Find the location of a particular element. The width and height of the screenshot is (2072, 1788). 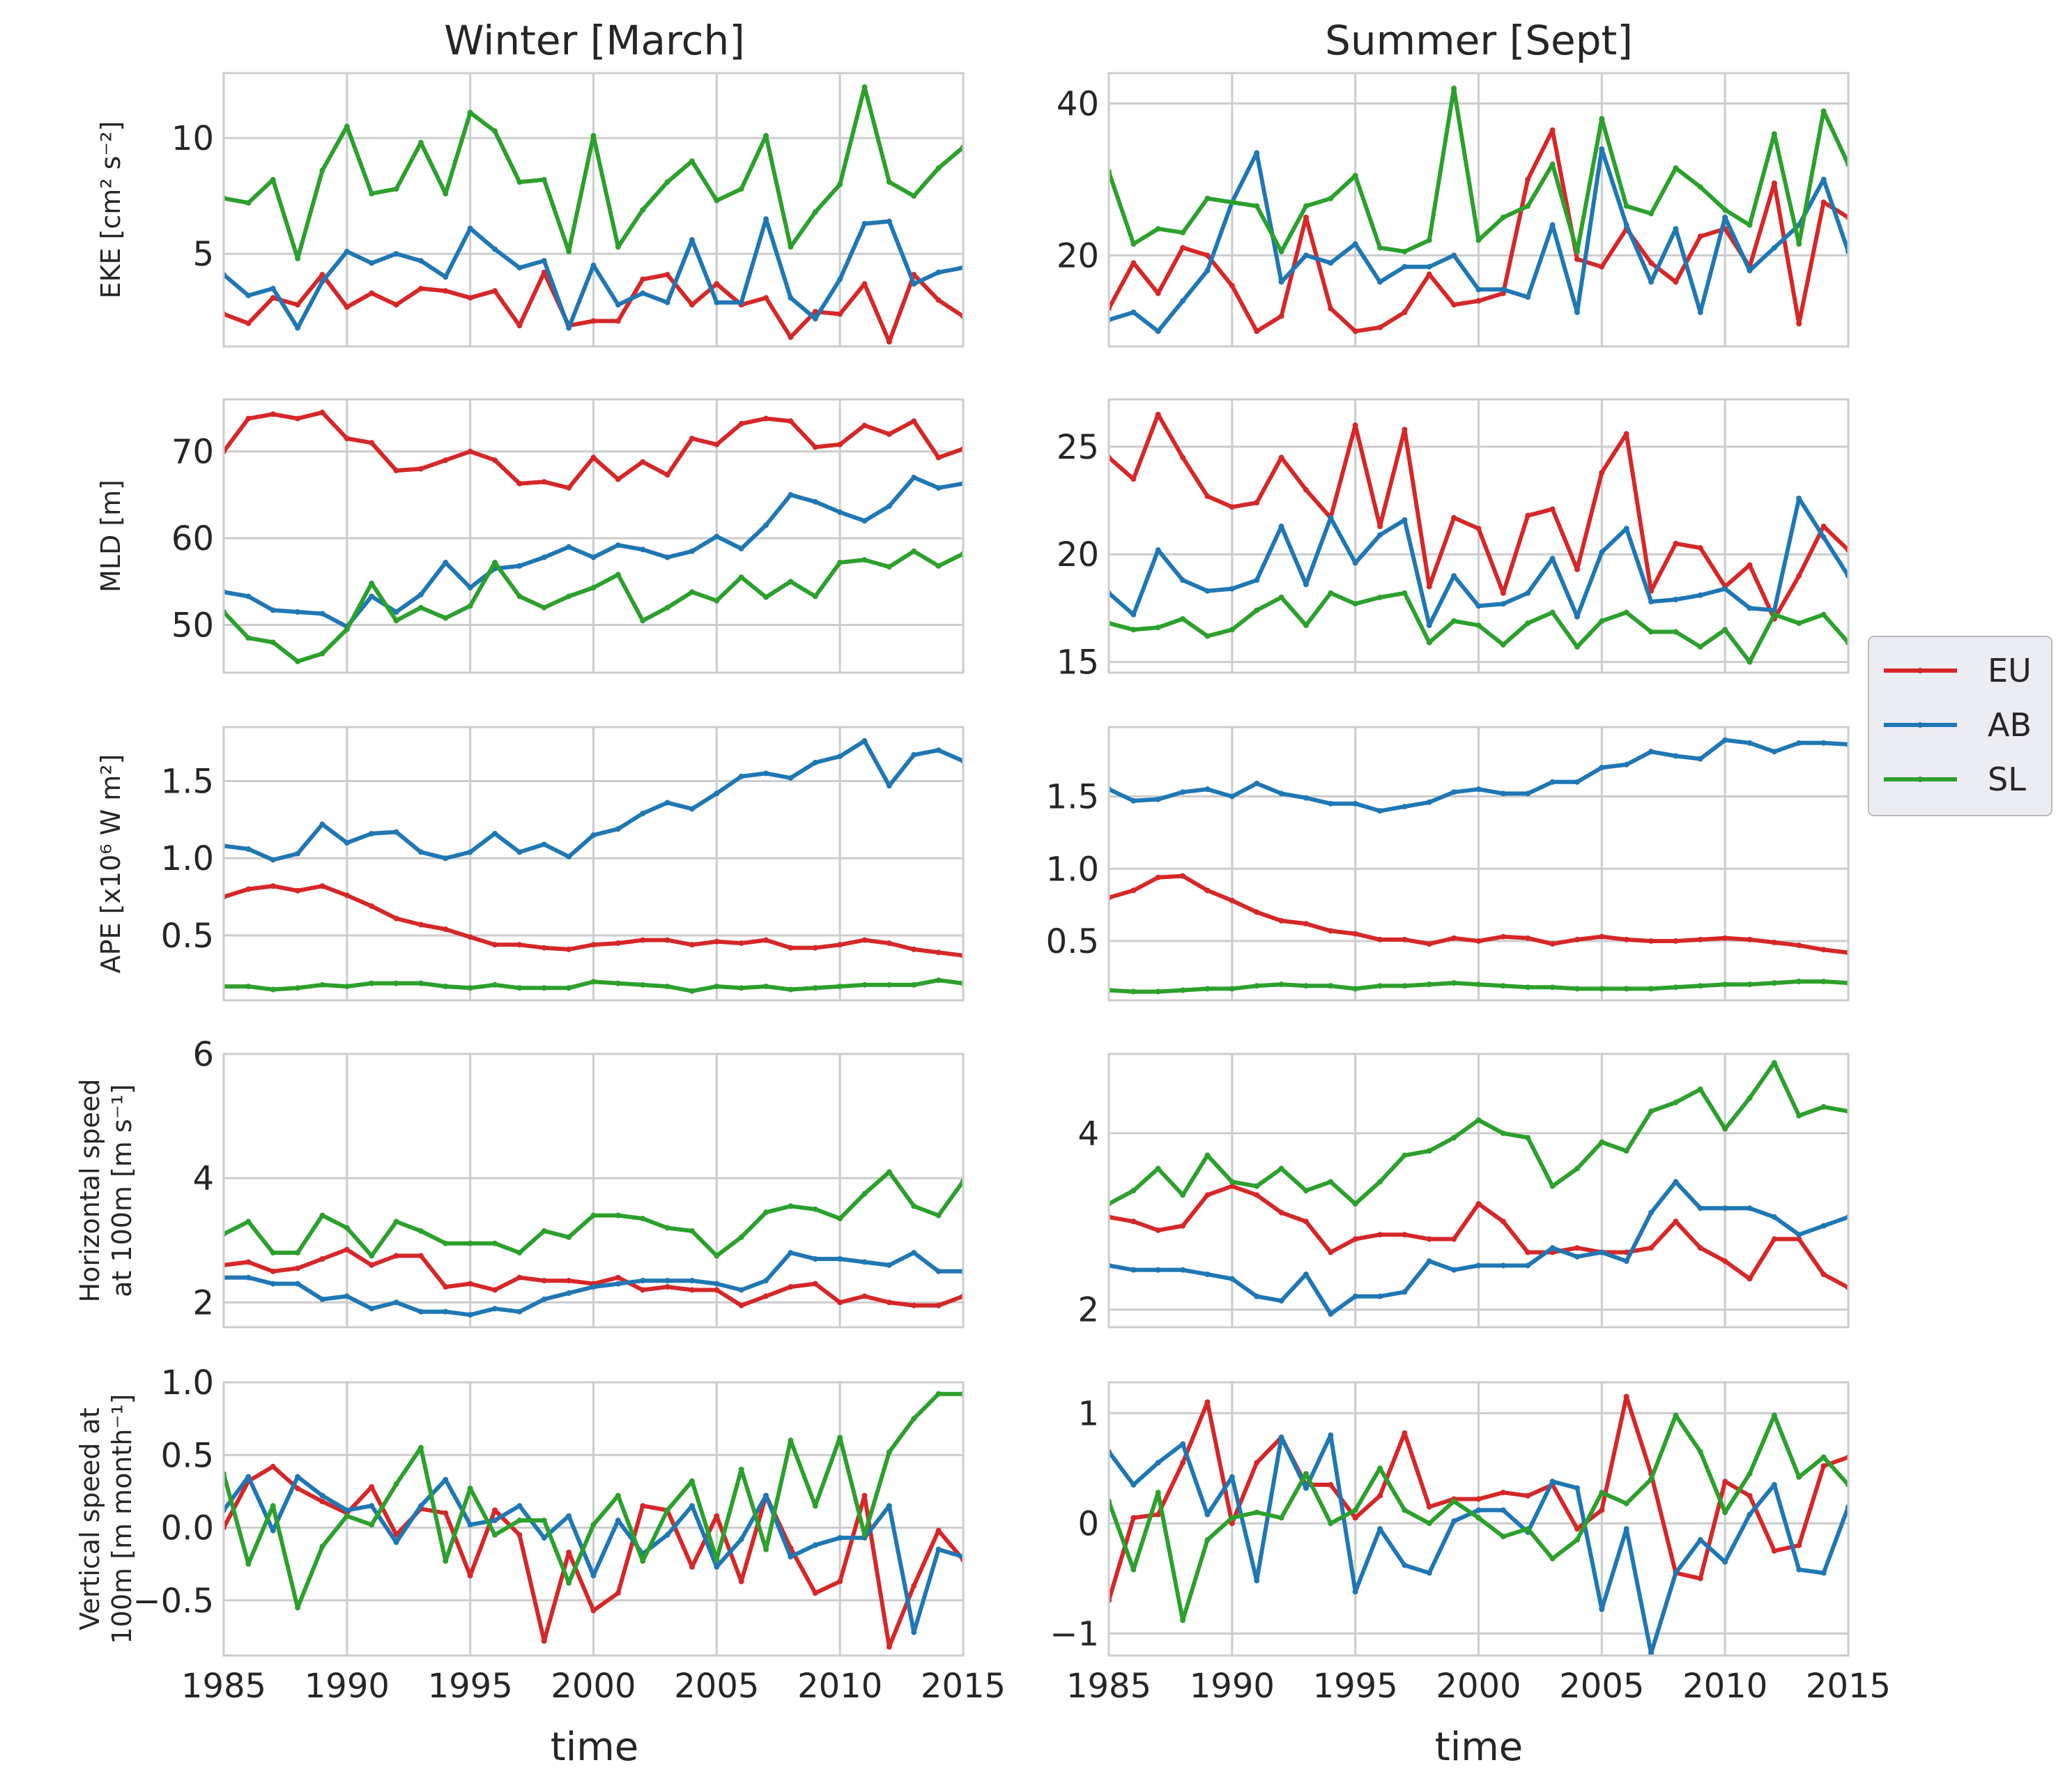

legend-label-AB: AB is located at coordinates (2010, 725).